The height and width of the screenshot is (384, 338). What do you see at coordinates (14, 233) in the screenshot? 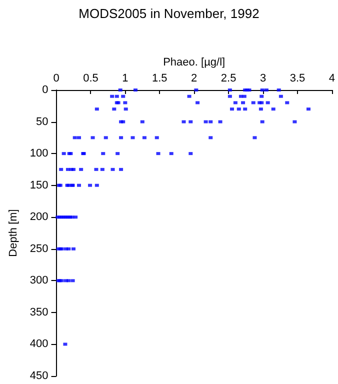
I see `y-axis-title: Depth [m]` at bounding box center [14, 233].